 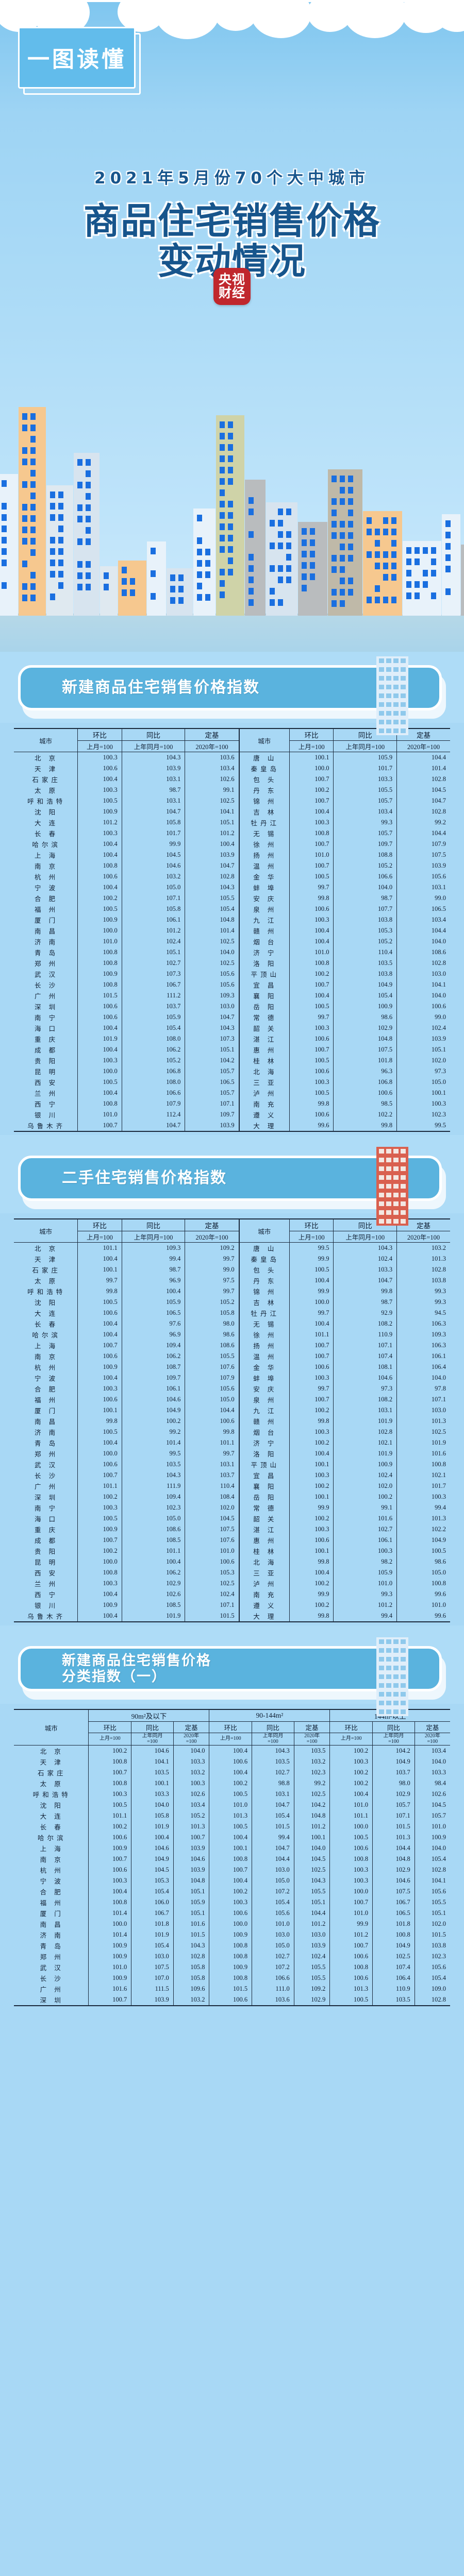 I want to click on th-yoy-base-left: 上年同月=100, so click(x=153, y=746).